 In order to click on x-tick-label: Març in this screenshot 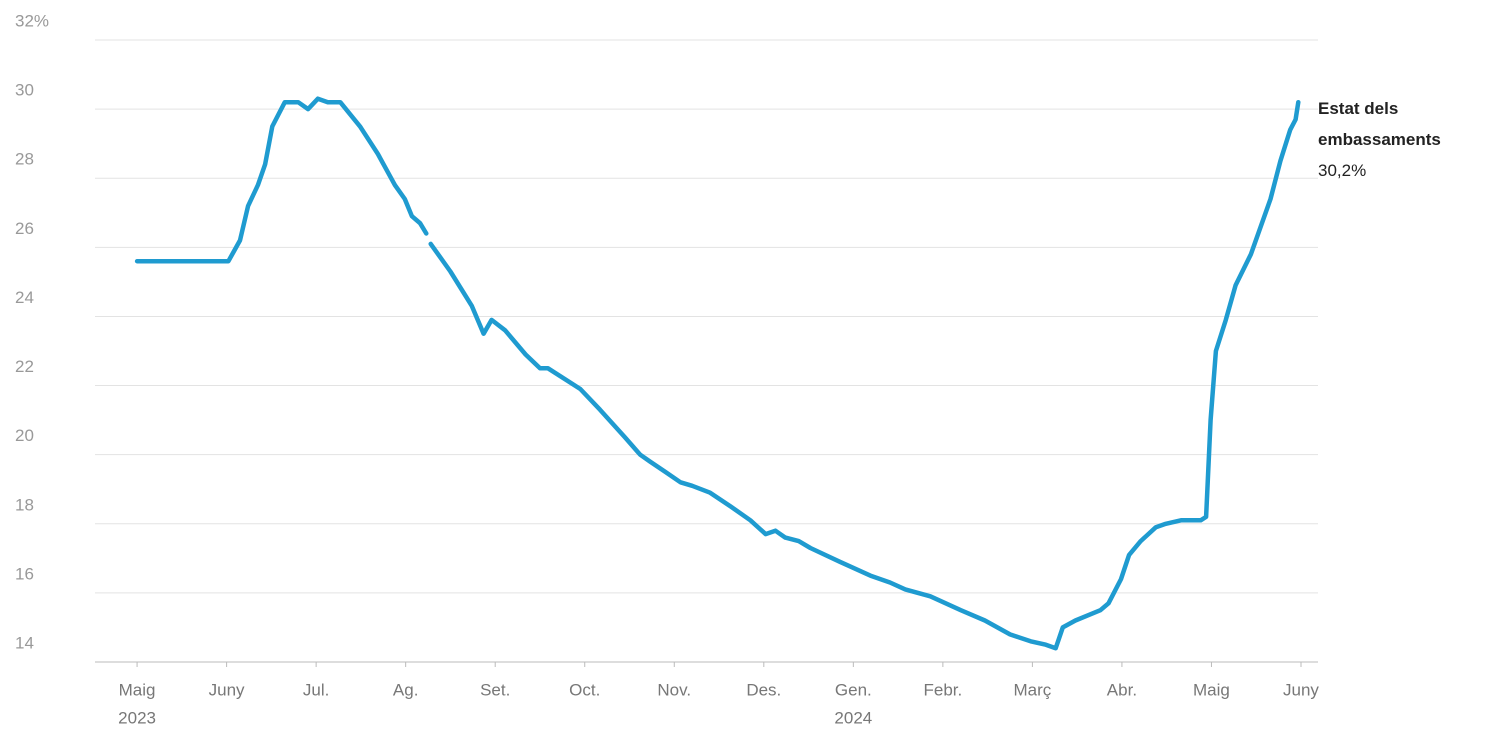, I will do `click(1033, 689)`.